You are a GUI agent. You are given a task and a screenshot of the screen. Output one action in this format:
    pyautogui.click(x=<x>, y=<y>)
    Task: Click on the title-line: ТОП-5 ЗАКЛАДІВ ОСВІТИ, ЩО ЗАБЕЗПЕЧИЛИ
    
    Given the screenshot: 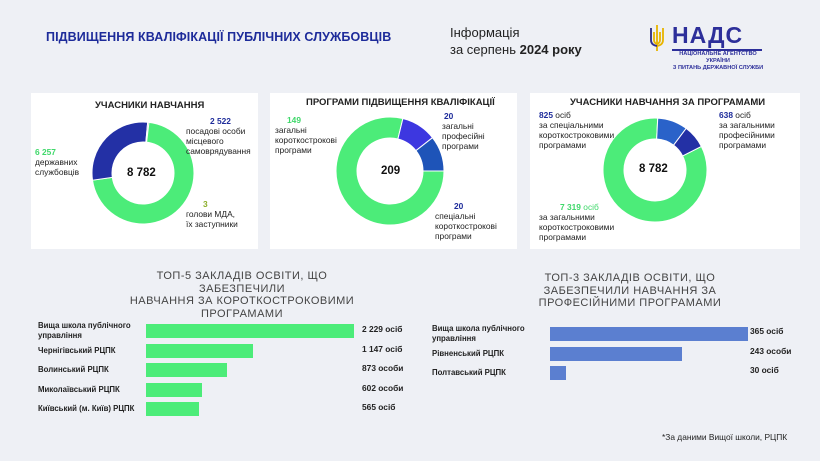 What is the action you would take?
    pyautogui.click(x=242, y=282)
    